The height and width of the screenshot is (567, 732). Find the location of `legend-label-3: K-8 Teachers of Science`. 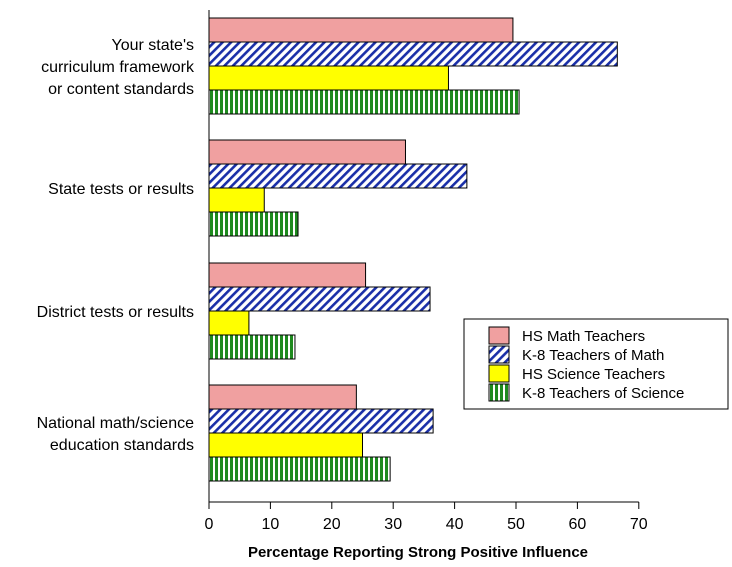

legend-label-3: K-8 Teachers of Science is located at coordinates (603, 393).